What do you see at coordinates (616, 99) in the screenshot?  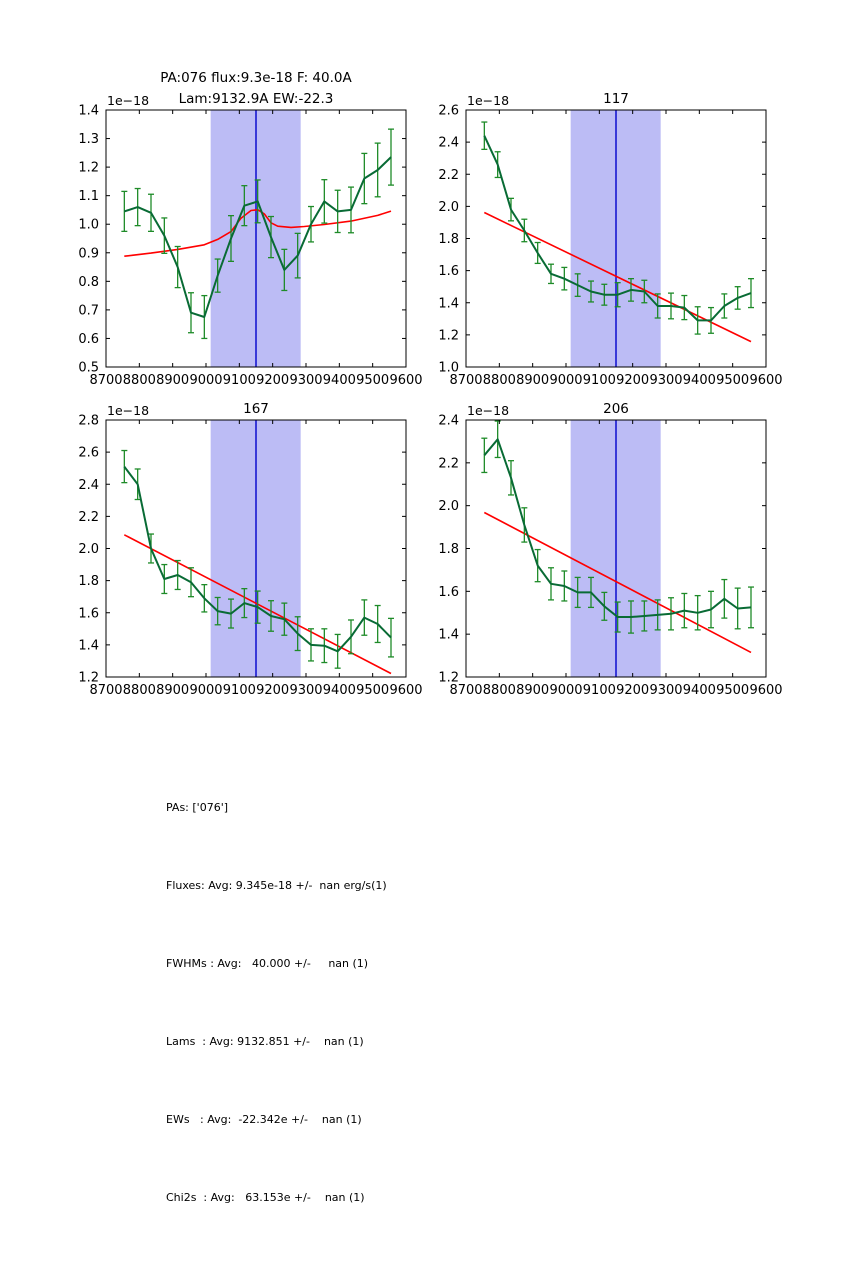 I see `subplot-title: 117` at bounding box center [616, 99].